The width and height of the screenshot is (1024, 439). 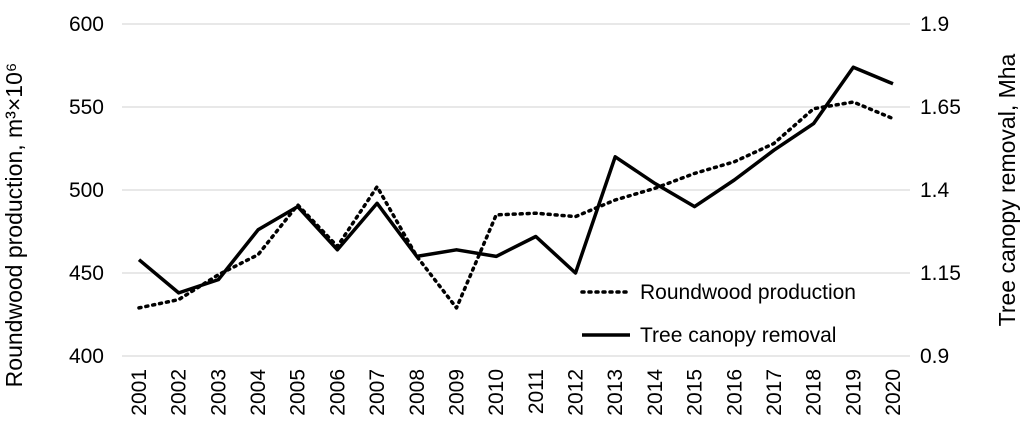 What do you see at coordinates (179, 392) in the screenshot?
I see `x-tick-label: 2002` at bounding box center [179, 392].